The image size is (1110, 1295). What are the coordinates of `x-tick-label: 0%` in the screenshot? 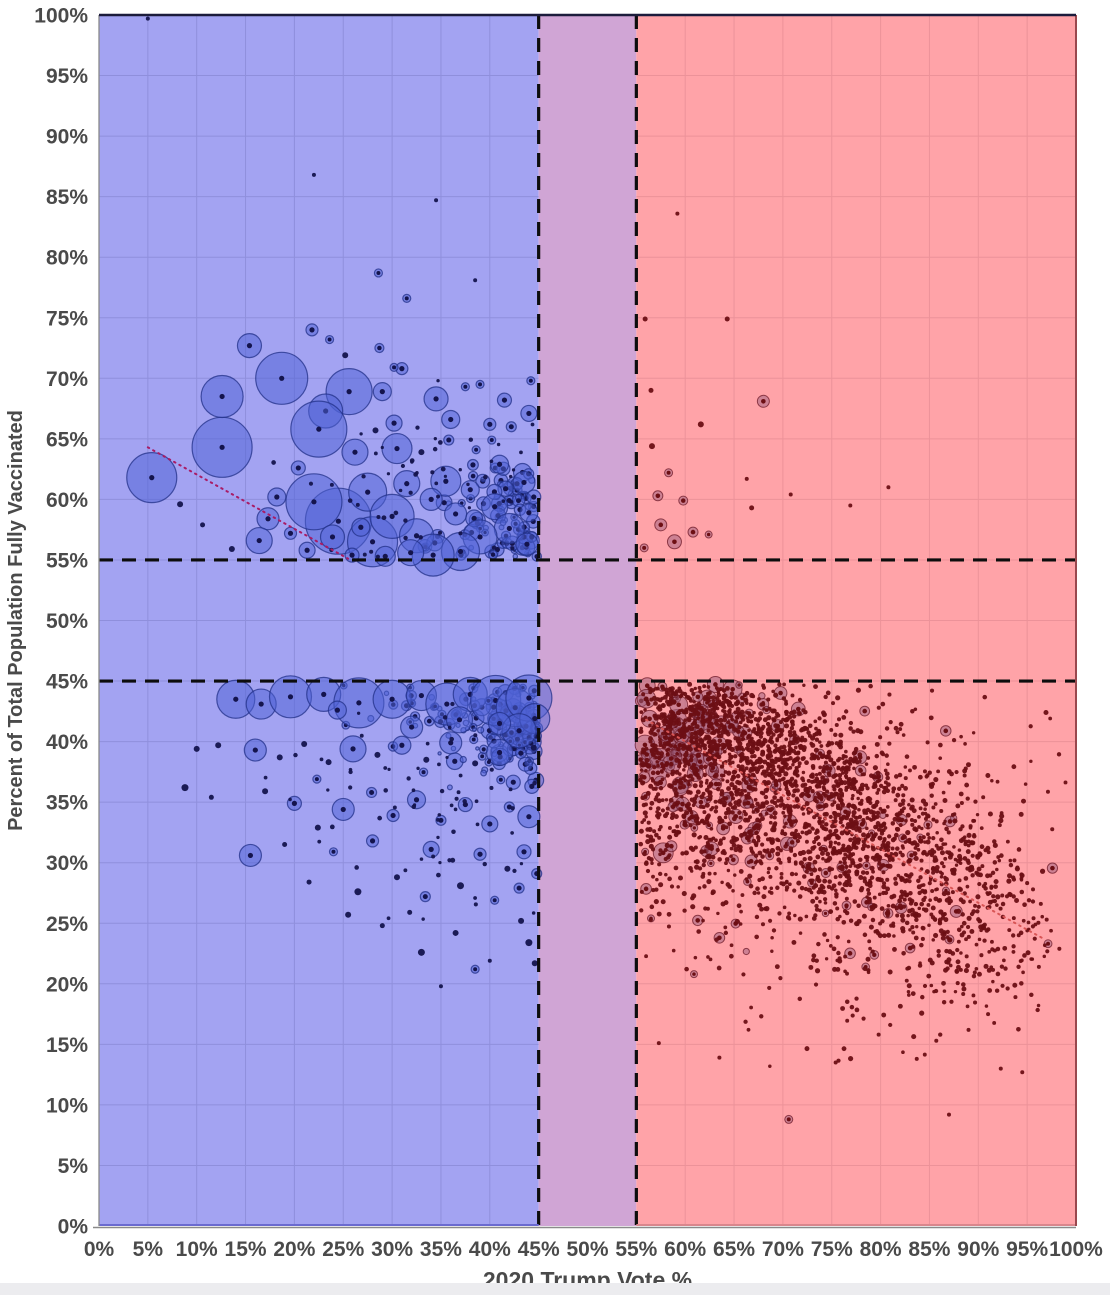 It's located at (99, 1249).